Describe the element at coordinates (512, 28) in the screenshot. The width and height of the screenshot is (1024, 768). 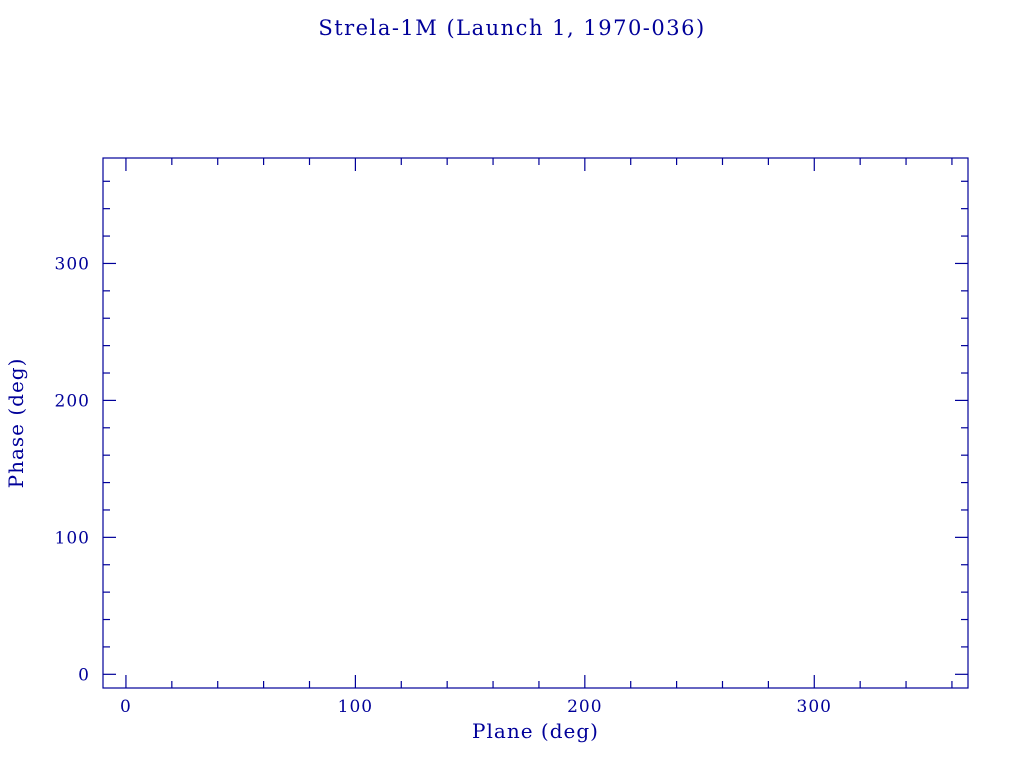
I see `chart-title: Strela-1M (Launch 1, 1970-036)` at that location.